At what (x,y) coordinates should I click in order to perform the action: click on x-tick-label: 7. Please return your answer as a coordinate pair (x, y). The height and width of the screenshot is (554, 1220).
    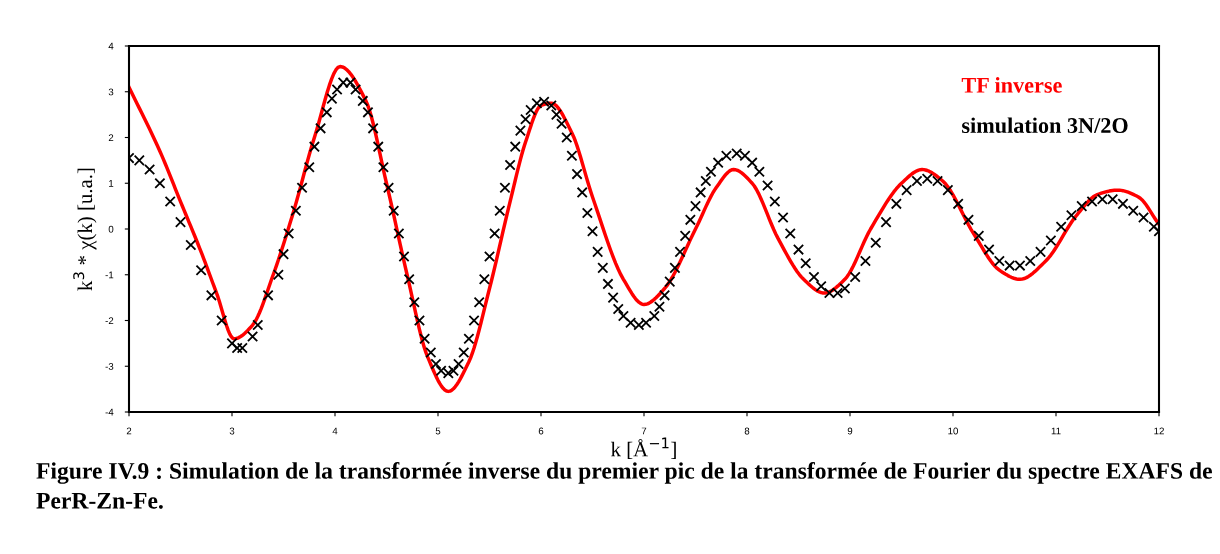
    Looking at the image, I should click on (644, 431).